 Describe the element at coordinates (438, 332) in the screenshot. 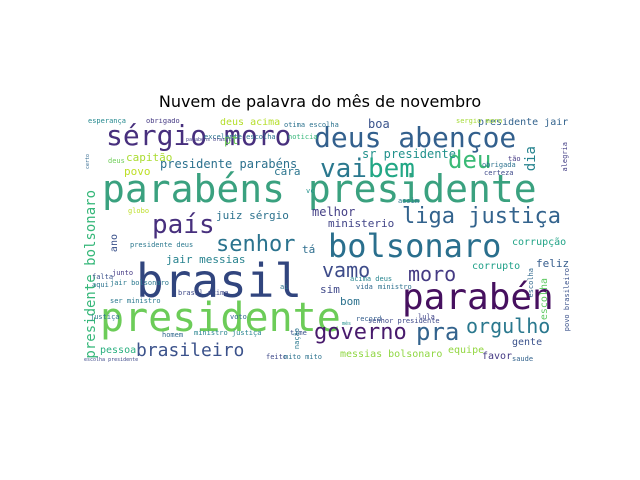

I see `word: pra` at that location.